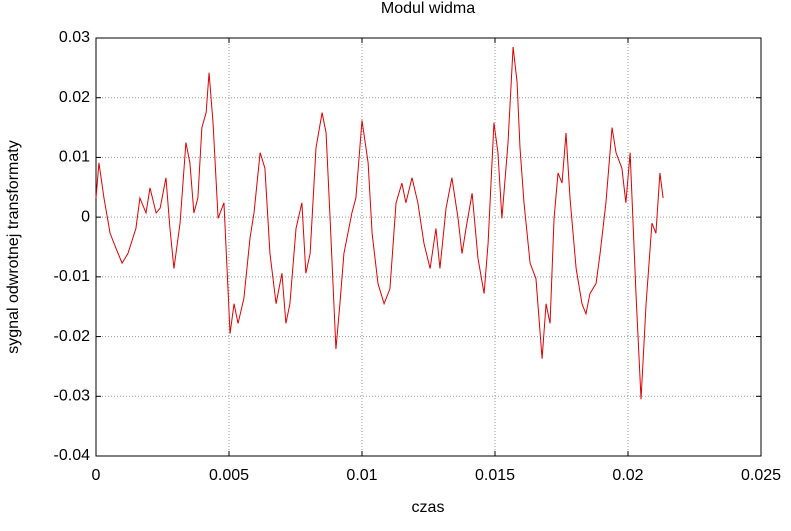 The image size is (791, 531). What do you see at coordinates (72, 276) in the screenshot?
I see `y-tick-label: -0.01` at bounding box center [72, 276].